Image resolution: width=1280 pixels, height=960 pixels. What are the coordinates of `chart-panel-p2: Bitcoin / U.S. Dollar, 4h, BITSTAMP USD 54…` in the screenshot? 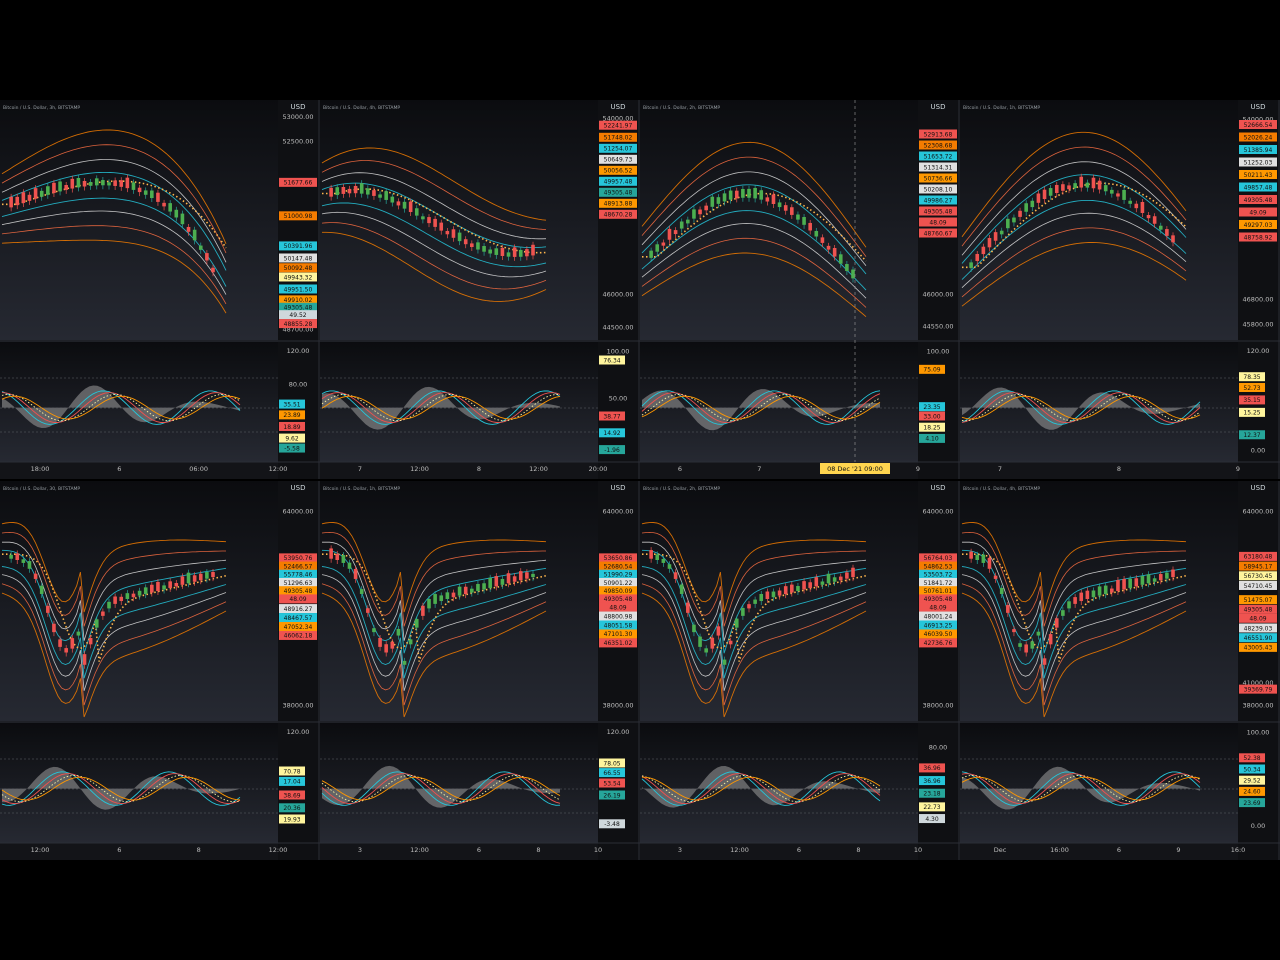 It's located at (480, 289).